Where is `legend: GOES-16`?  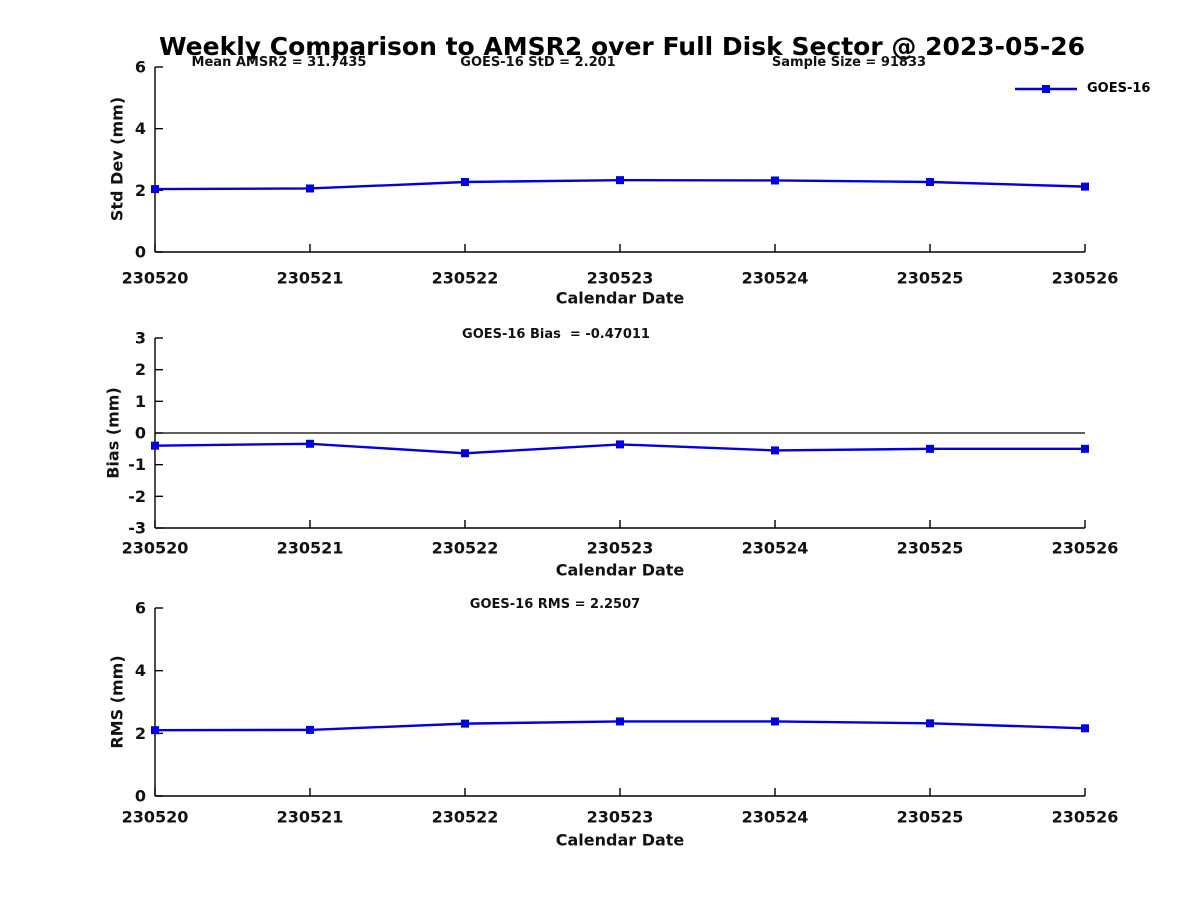
legend: GOES-16 is located at coordinates (1082, 88).